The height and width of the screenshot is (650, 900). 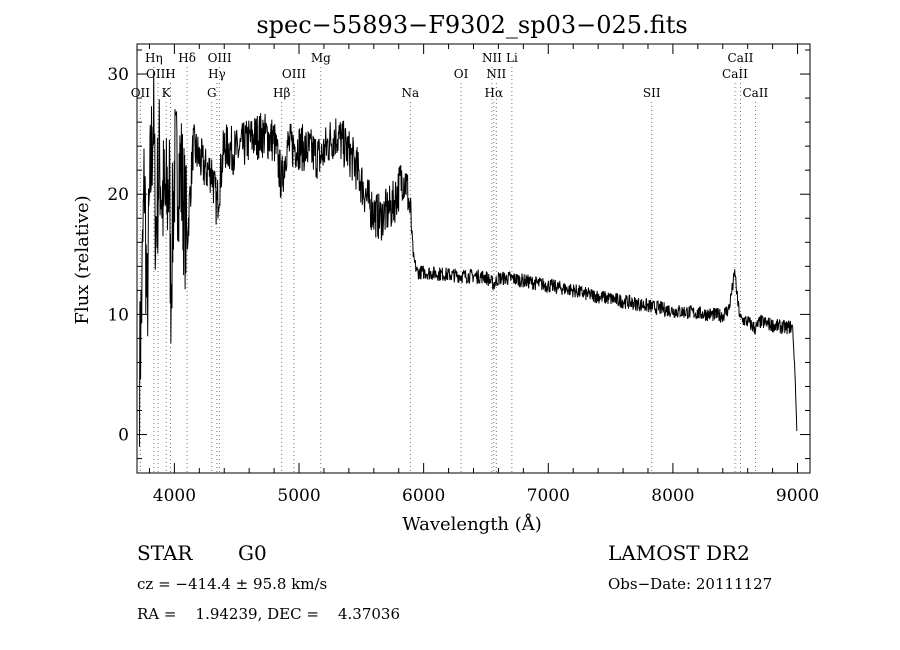 What do you see at coordinates (461, 74) in the screenshot?
I see `line-marker-label: OI` at bounding box center [461, 74].